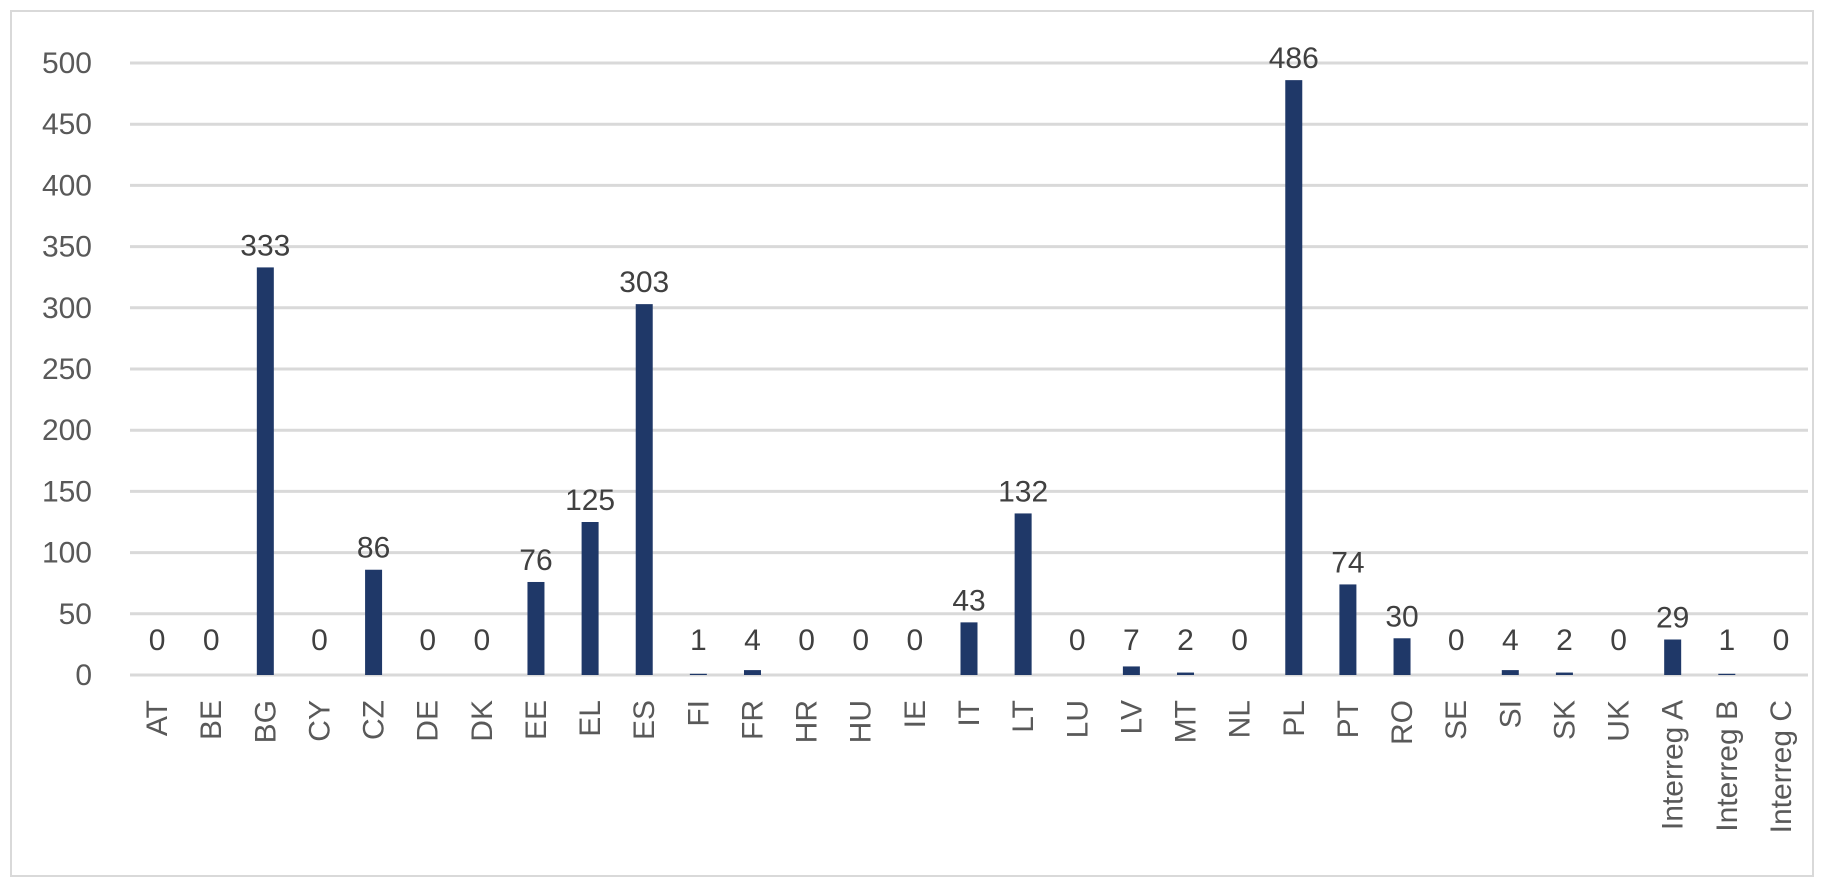 The width and height of the screenshot is (1824, 887). I want to click on data-label: 303, so click(644, 282).